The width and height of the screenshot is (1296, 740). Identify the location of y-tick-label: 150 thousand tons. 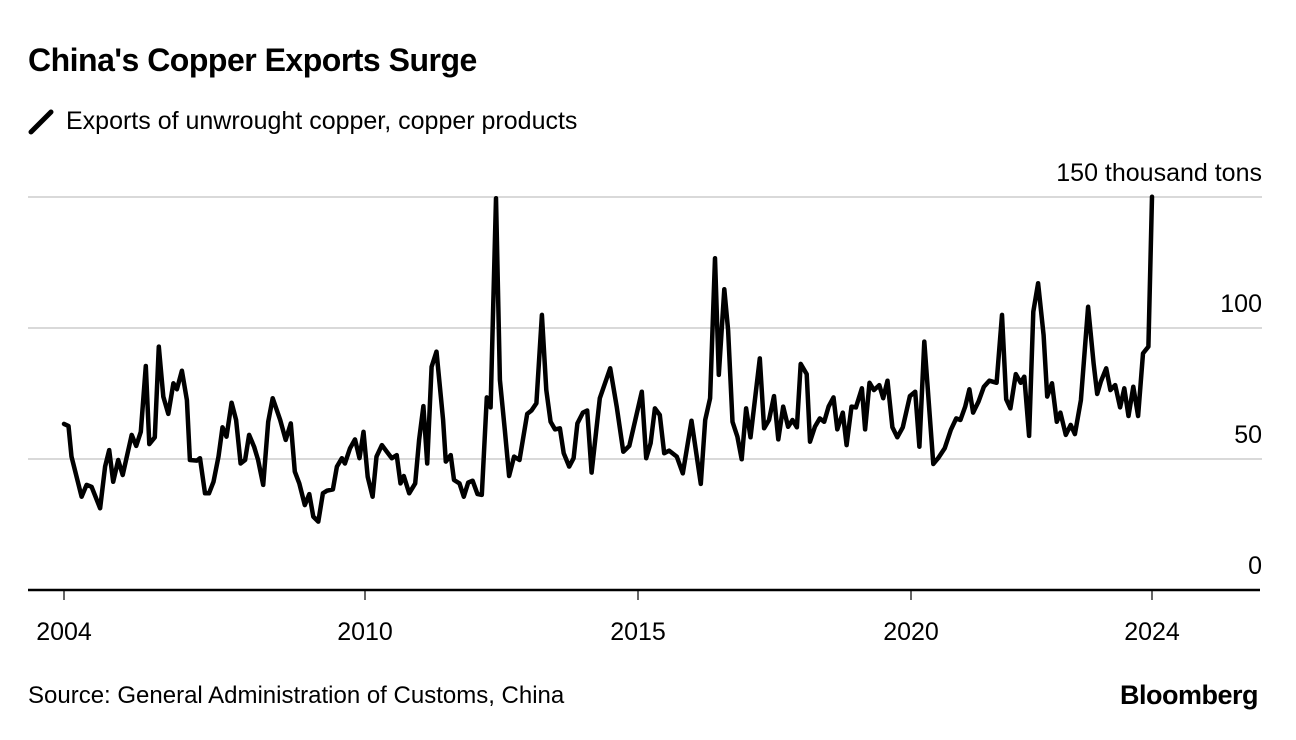
(1159, 173).